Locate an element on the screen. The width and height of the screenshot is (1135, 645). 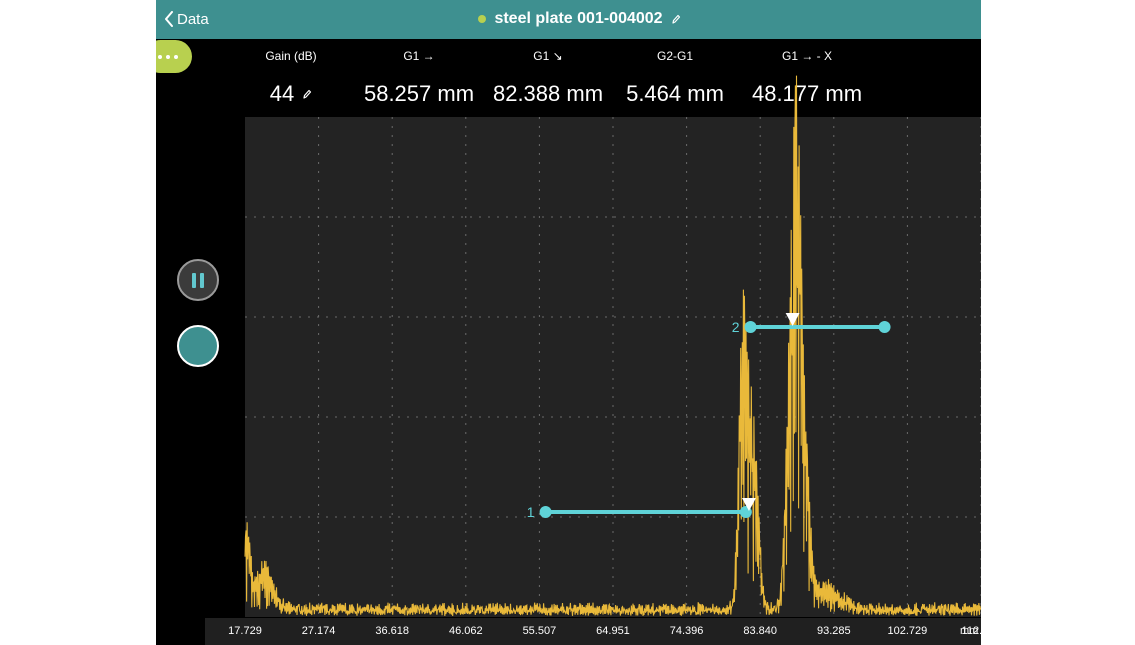
gain-value: 44 is located at coordinates (282, 93).